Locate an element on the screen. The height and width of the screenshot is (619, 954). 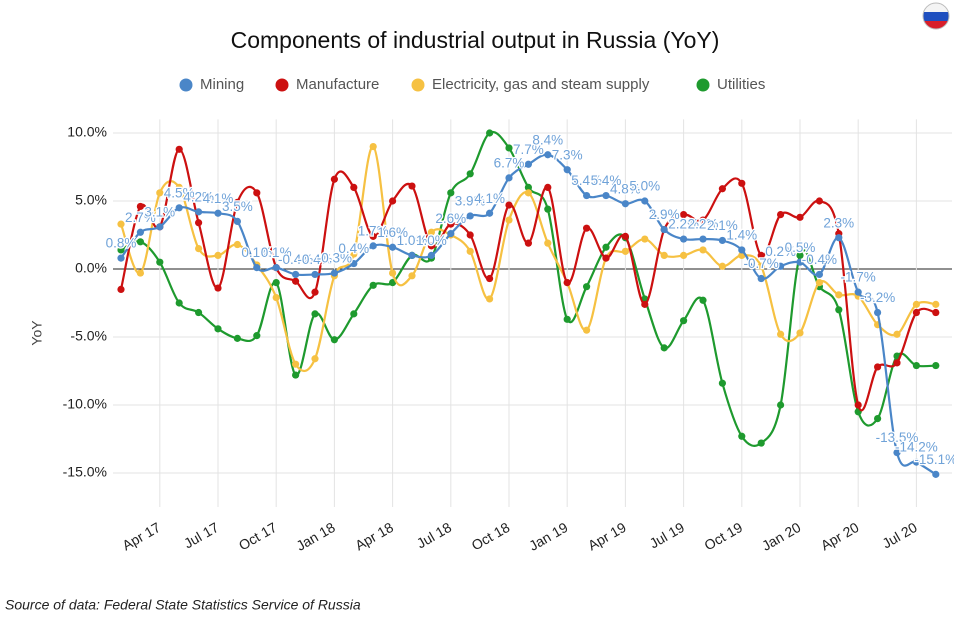
data-label: 3.5% is located at coordinates (237, 206).